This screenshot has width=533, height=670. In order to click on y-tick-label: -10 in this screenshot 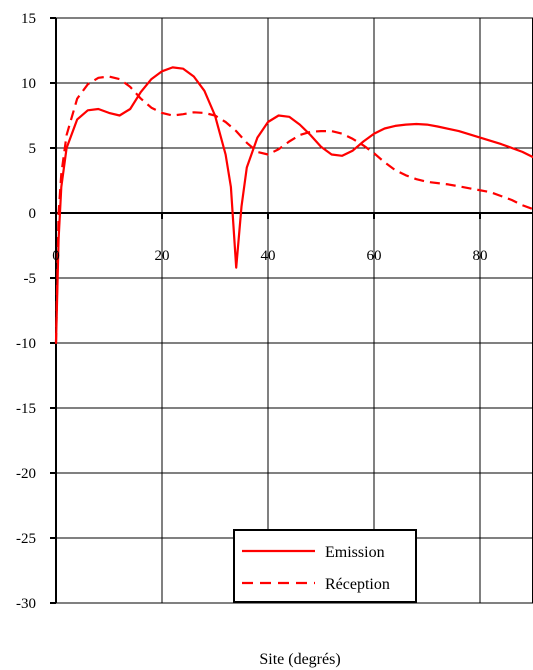, I will do `click(26, 344)`.